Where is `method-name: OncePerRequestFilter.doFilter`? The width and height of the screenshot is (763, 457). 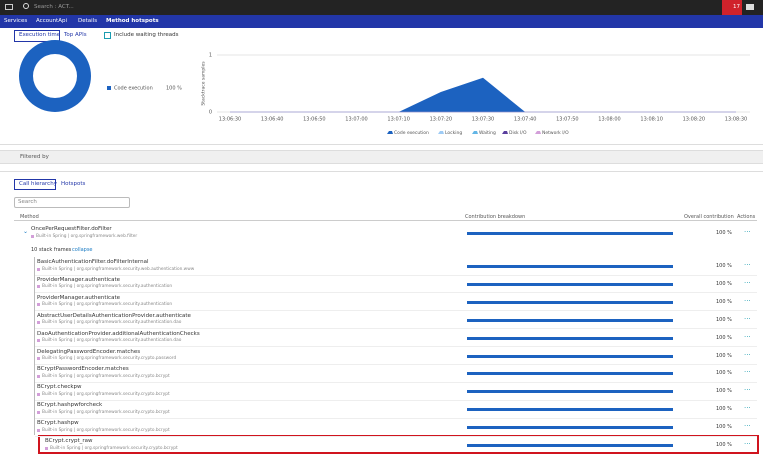 method-name: OncePerRequestFilter.doFilter is located at coordinates (71, 229).